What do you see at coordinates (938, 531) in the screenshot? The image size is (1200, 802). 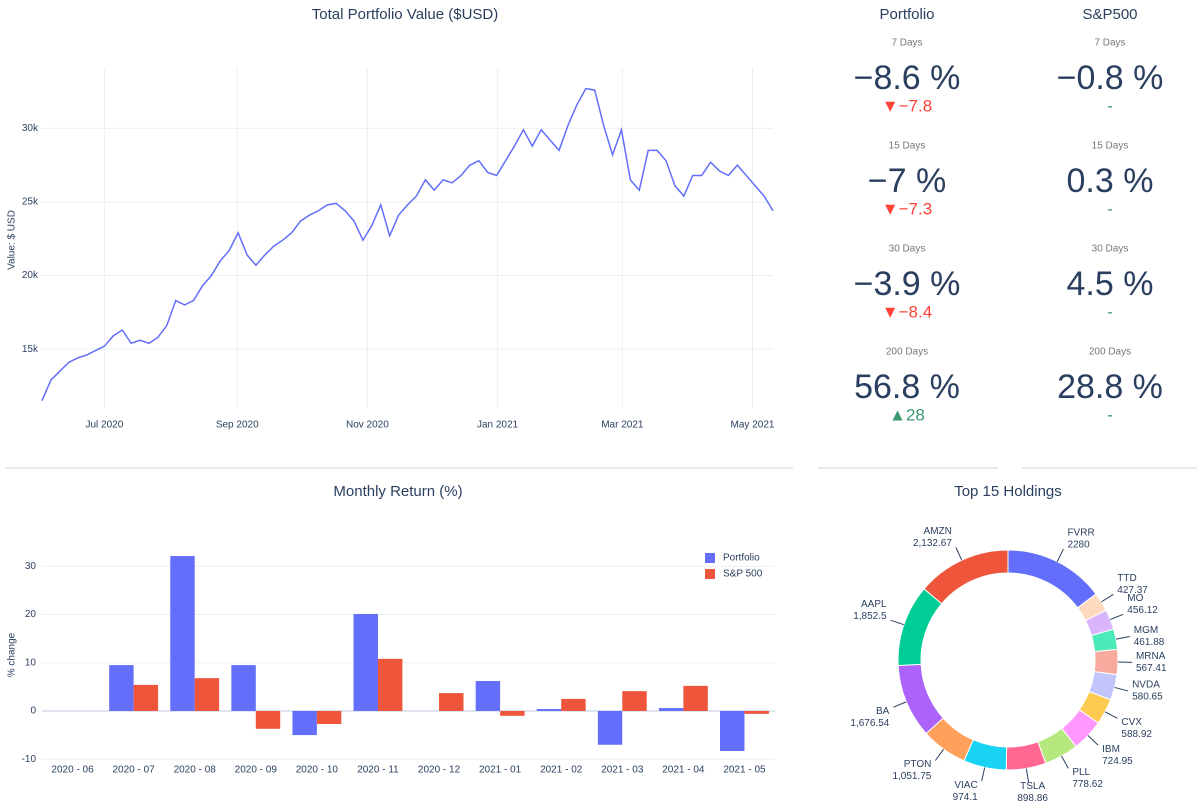 I see `pie-label: AMZN` at bounding box center [938, 531].